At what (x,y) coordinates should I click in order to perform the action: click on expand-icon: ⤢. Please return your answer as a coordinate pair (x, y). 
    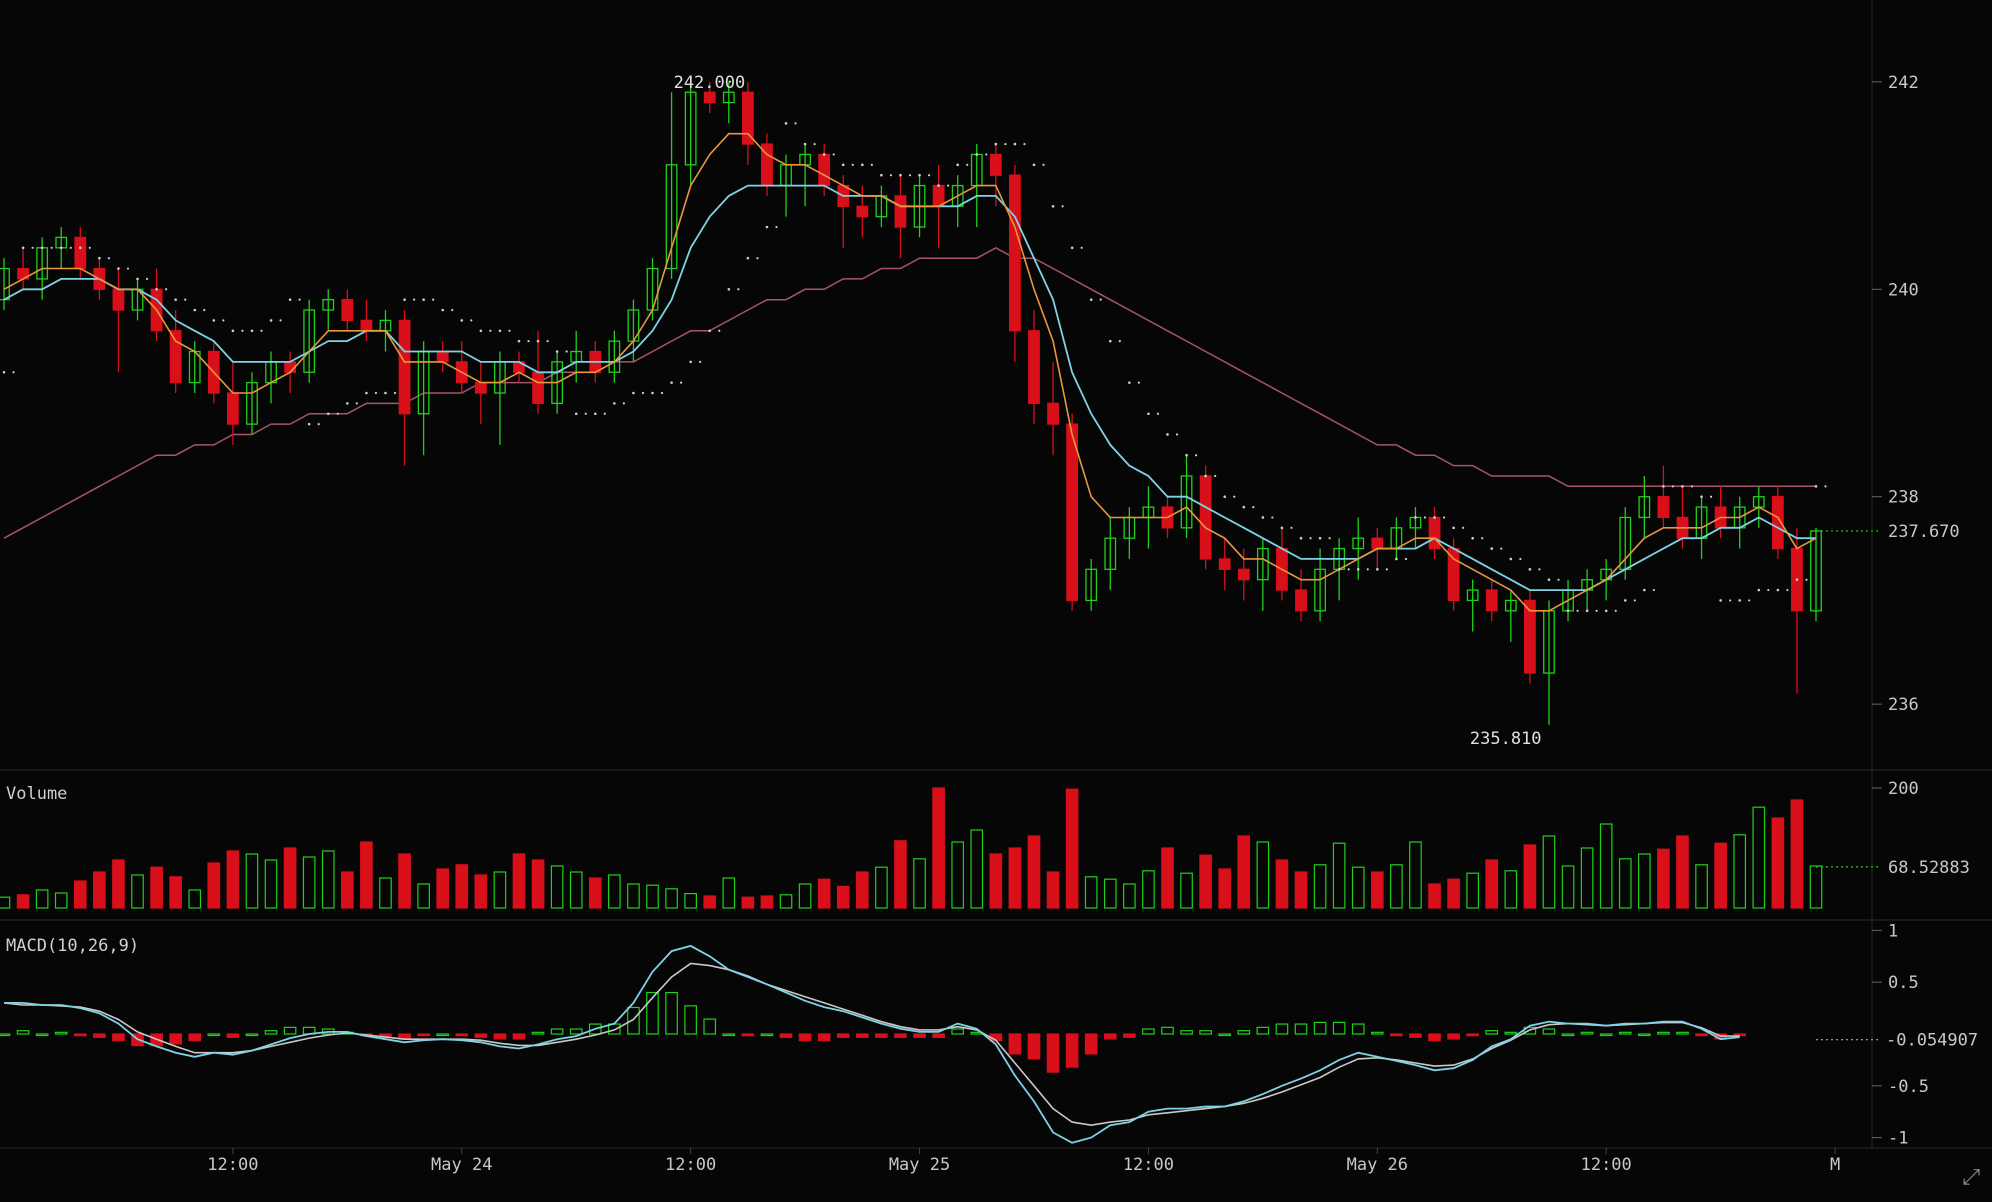
    Looking at the image, I should click on (1971, 1177).